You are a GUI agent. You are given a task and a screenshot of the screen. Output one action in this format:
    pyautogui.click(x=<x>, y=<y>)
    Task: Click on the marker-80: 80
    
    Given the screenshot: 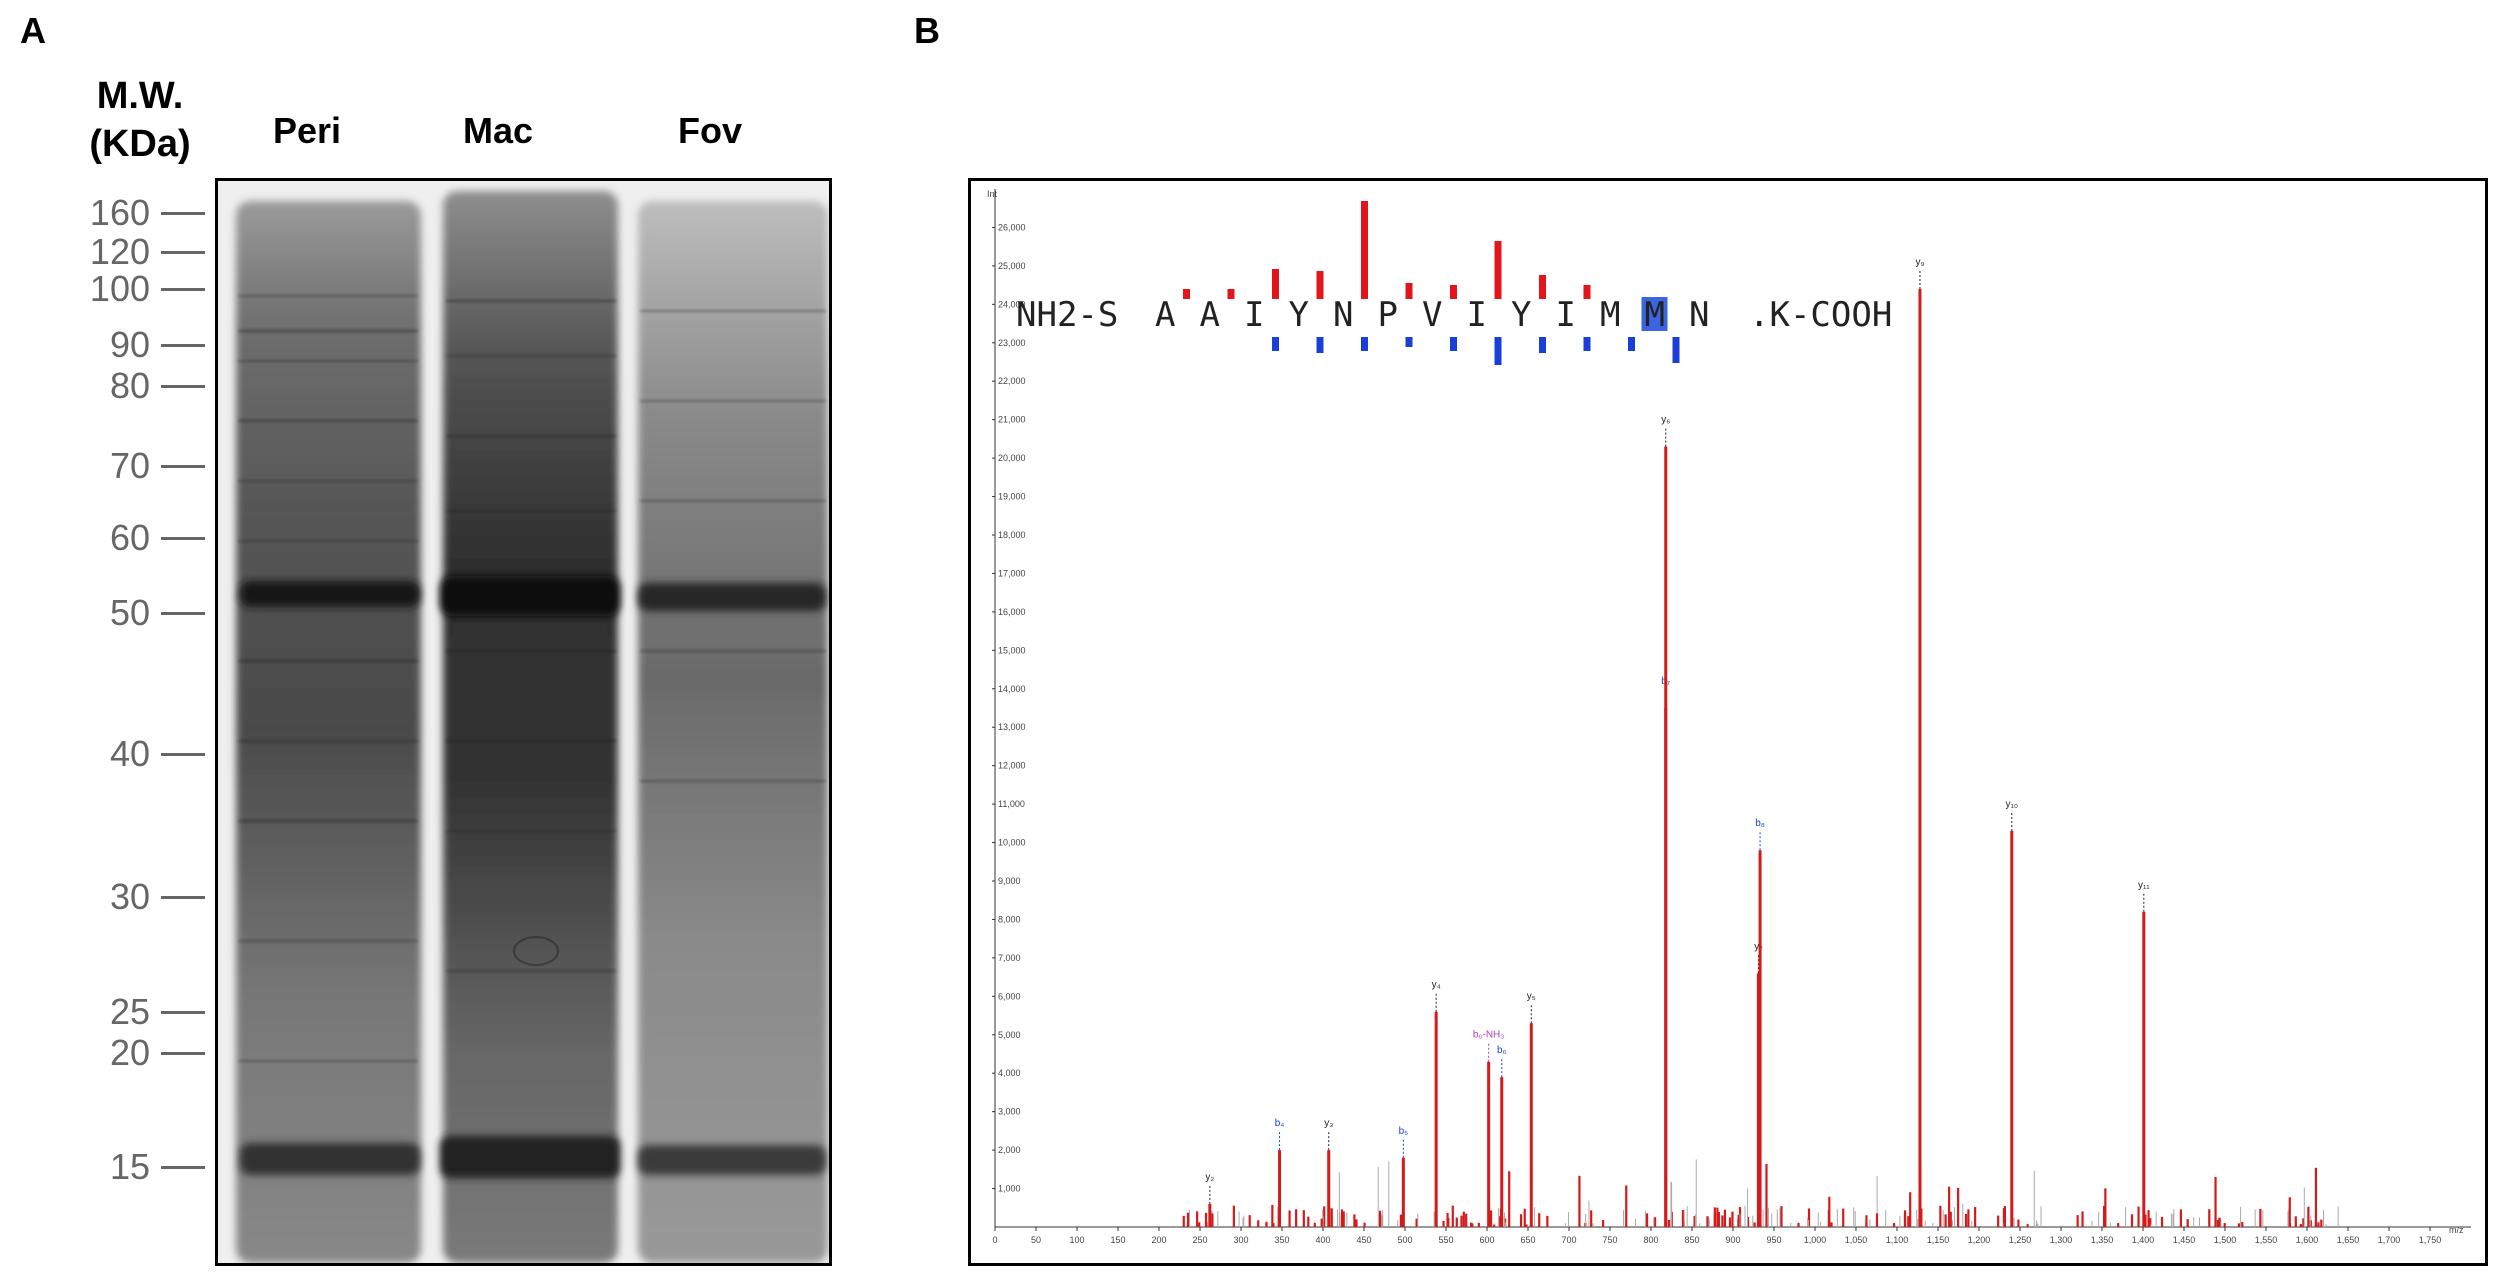 What is the action you would take?
    pyautogui.click(x=102, y=386)
    